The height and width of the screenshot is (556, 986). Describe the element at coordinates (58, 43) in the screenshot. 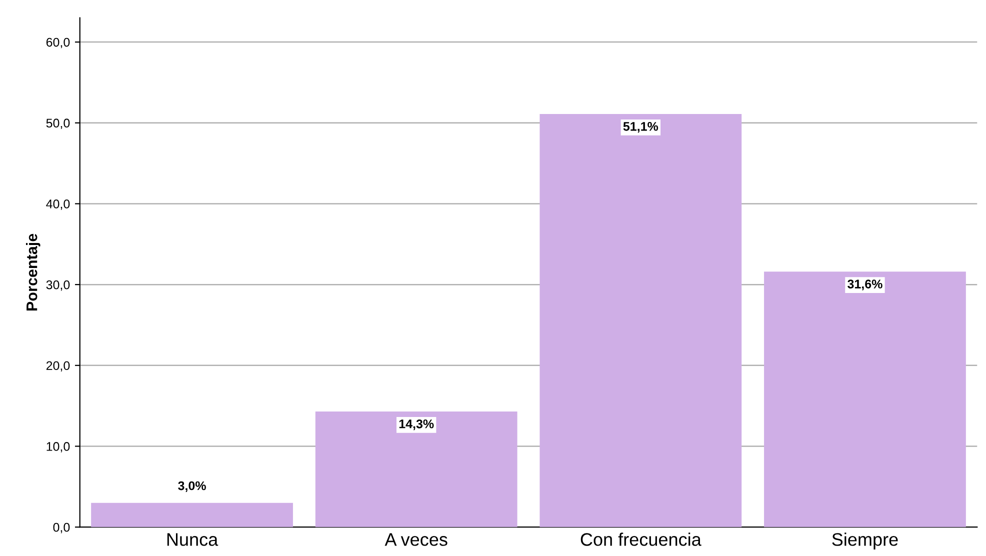

I see `y-tick-label: 60,0` at that location.